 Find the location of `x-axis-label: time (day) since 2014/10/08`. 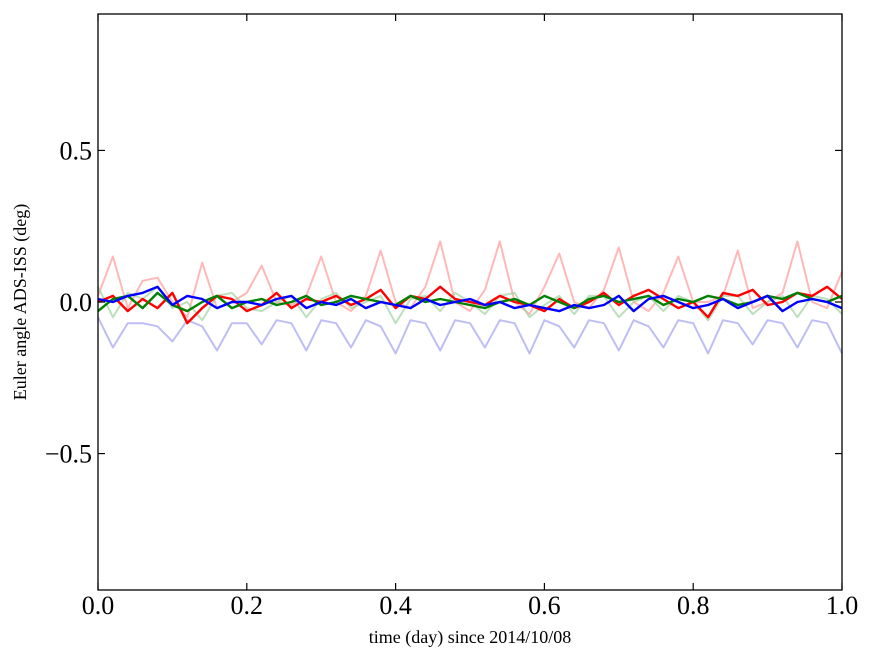

x-axis-label: time (day) since 2014/10/08 is located at coordinates (470, 637).